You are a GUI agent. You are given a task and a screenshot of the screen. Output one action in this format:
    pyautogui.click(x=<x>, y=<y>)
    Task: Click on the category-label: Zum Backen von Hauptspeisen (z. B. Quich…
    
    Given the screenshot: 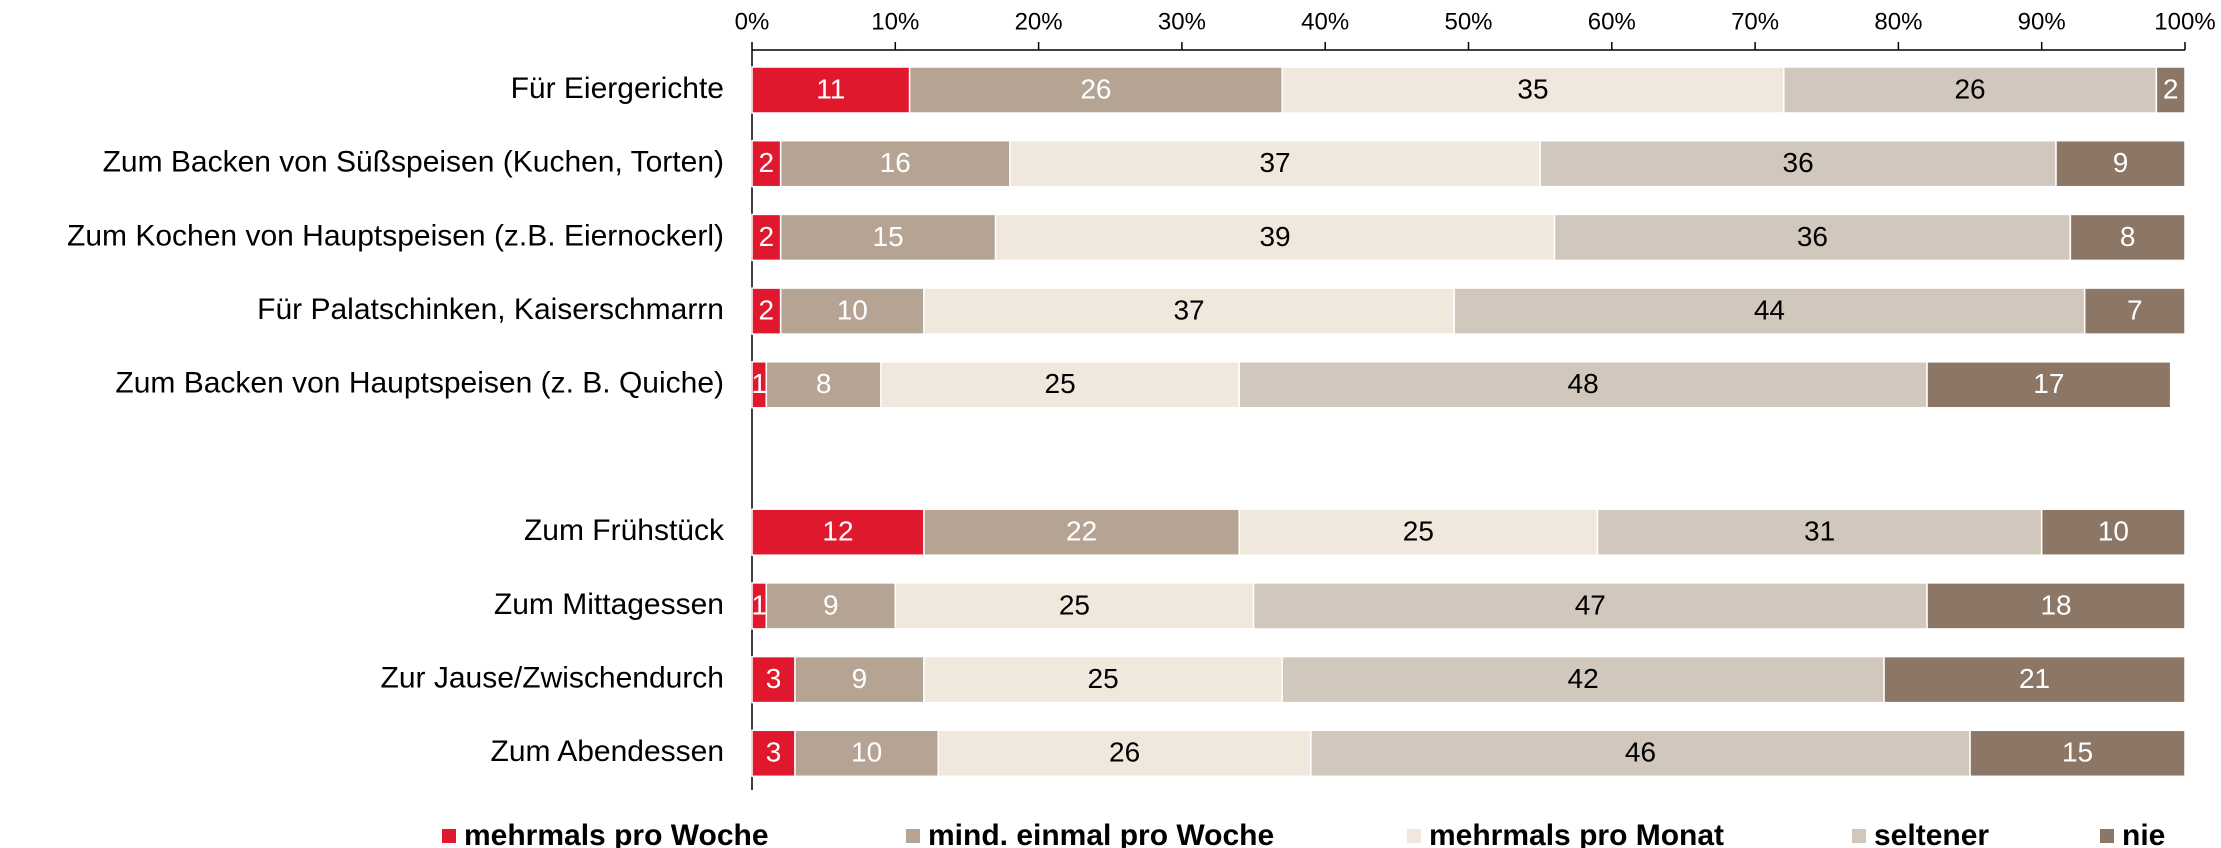 What is the action you would take?
    pyautogui.click(x=419, y=383)
    